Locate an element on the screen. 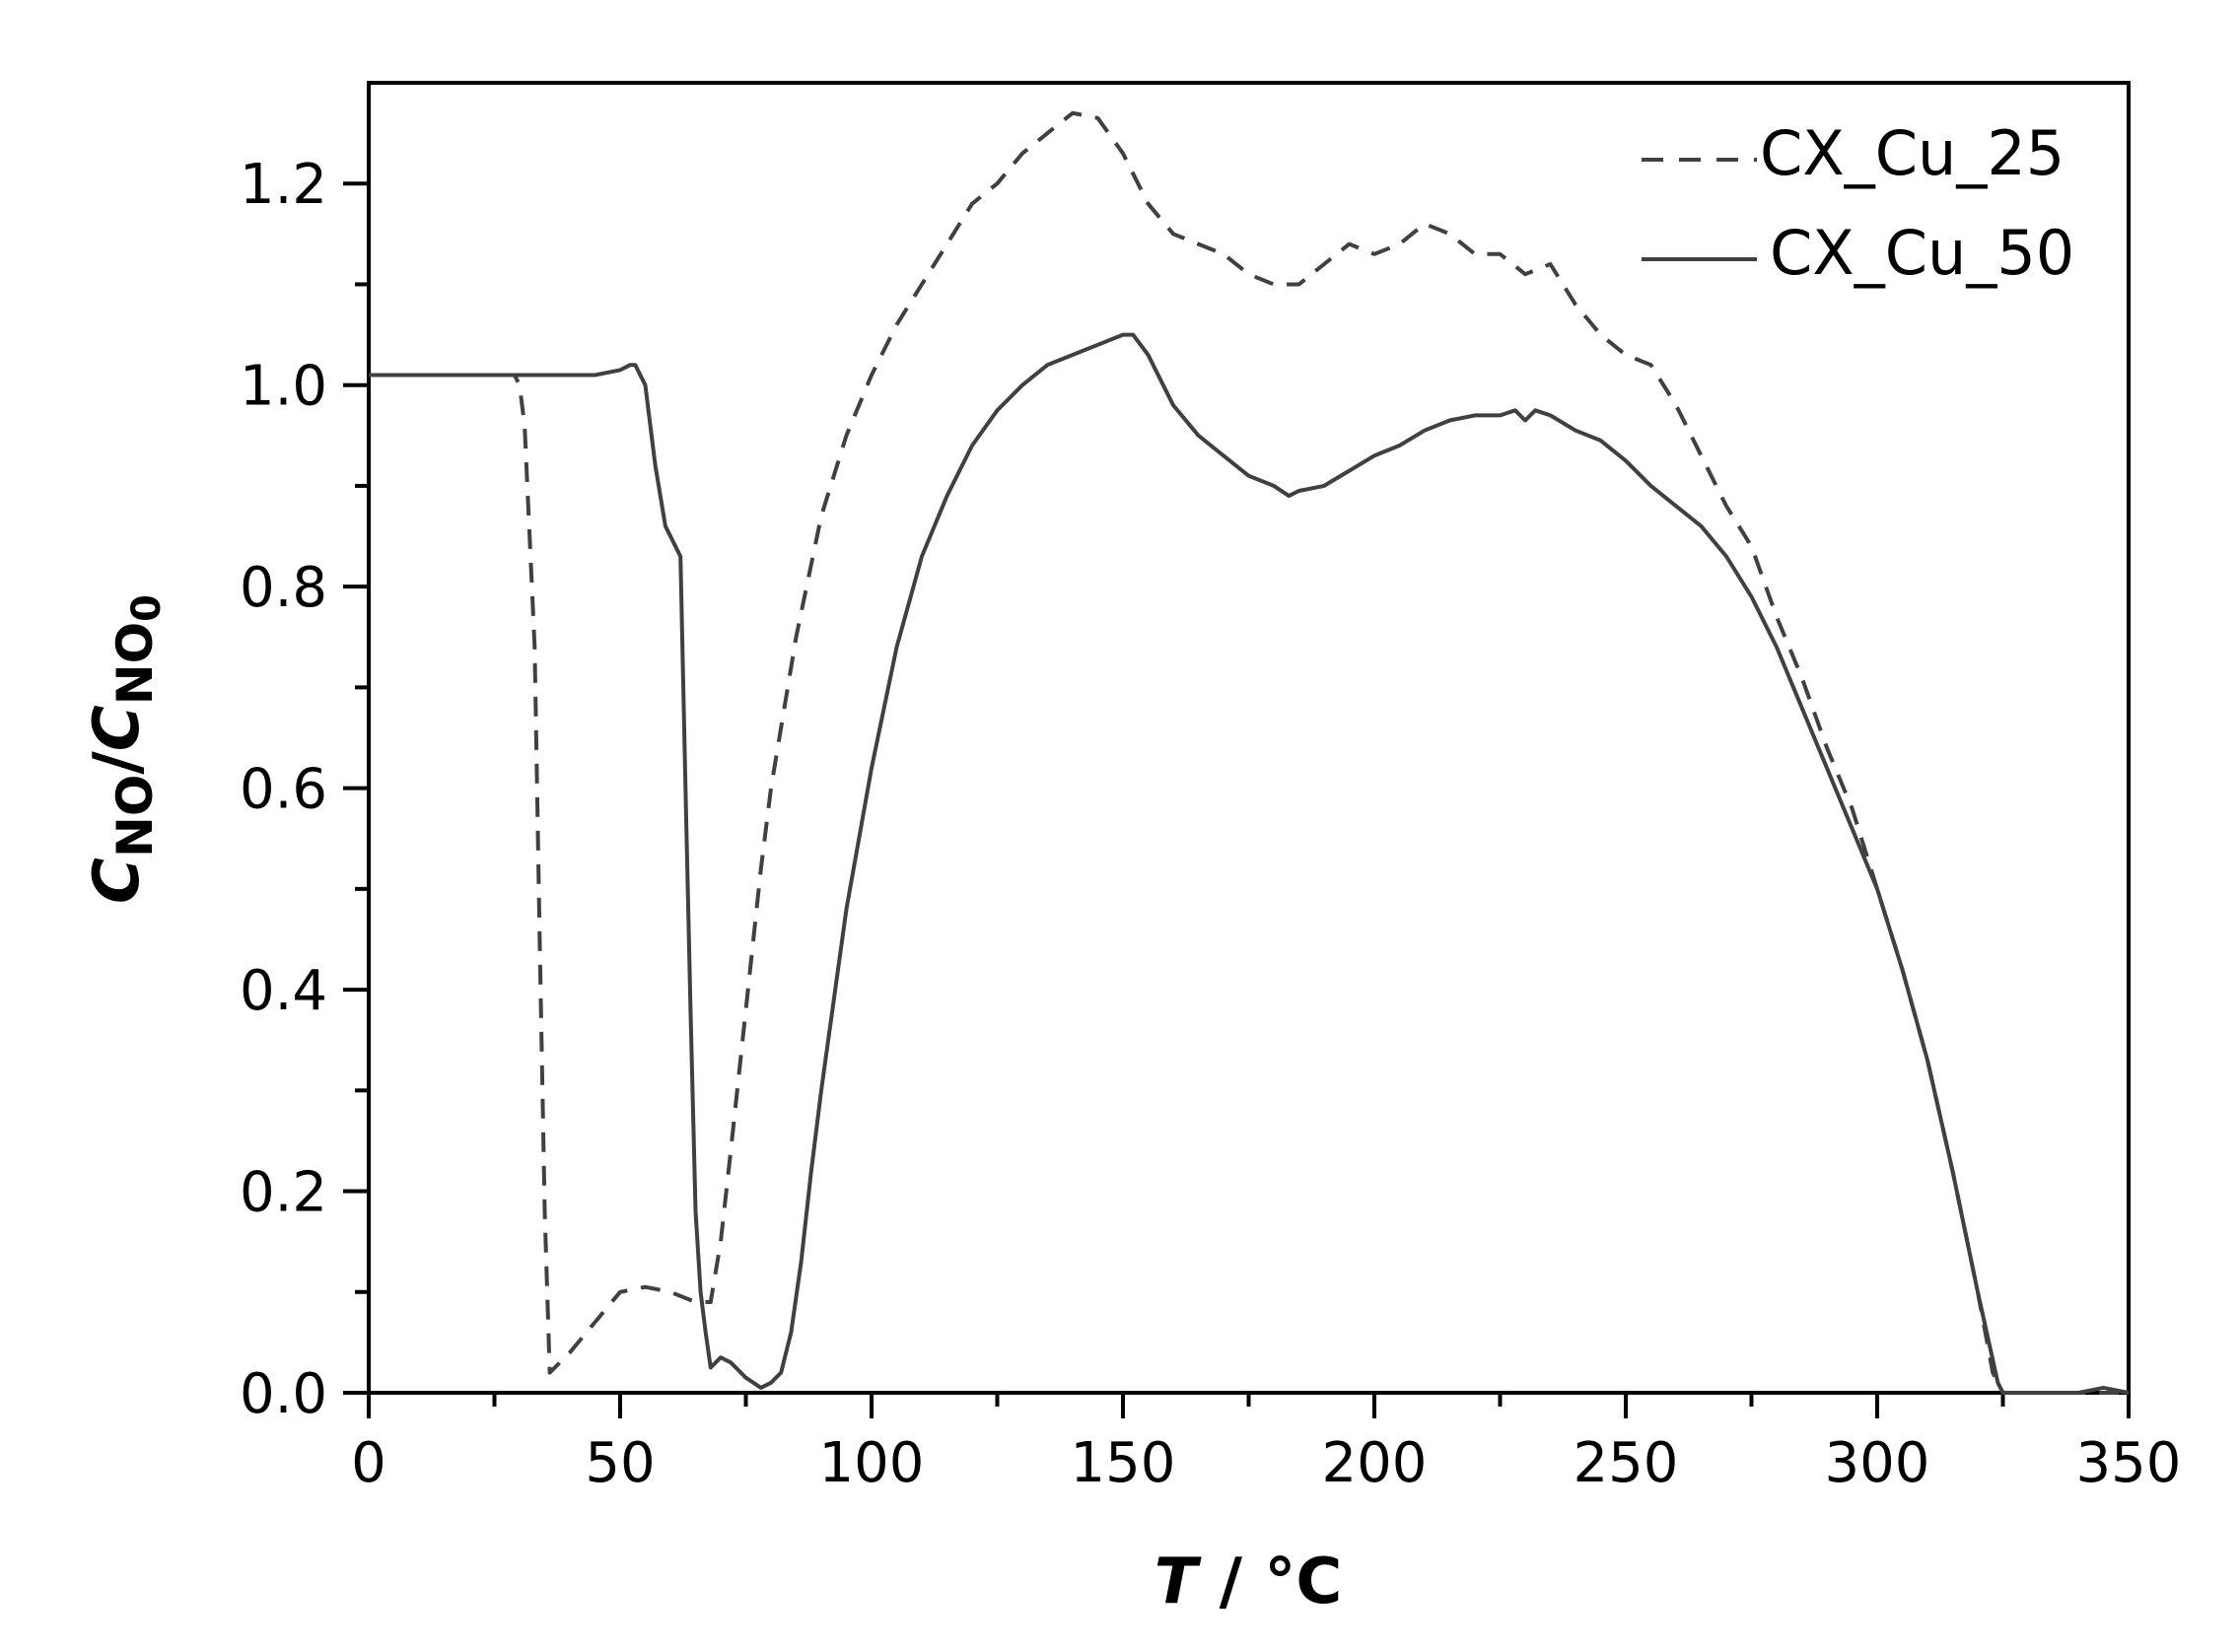  x-tick-label: 150 is located at coordinates (1123, 1463).